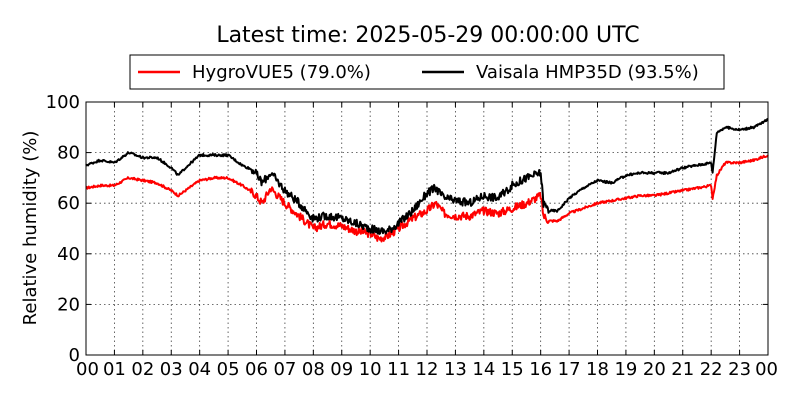 The height and width of the screenshot is (400, 800). What do you see at coordinates (284, 369) in the screenshot?
I see `x-tick-label: 07` at bounding box center [284, 369].